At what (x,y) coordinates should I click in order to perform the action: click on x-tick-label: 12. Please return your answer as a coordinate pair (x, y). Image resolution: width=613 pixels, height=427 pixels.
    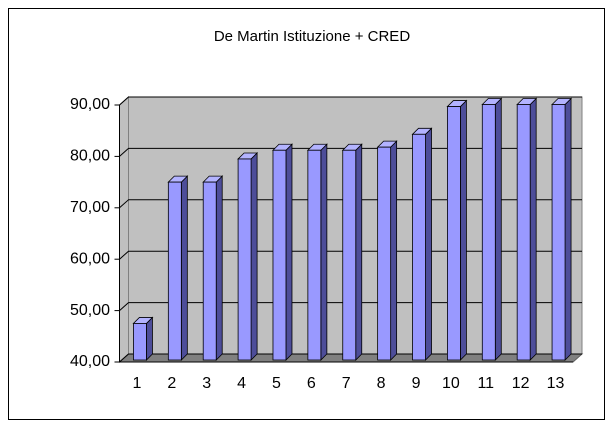
    Looking at the image, I should click on (521, 383).